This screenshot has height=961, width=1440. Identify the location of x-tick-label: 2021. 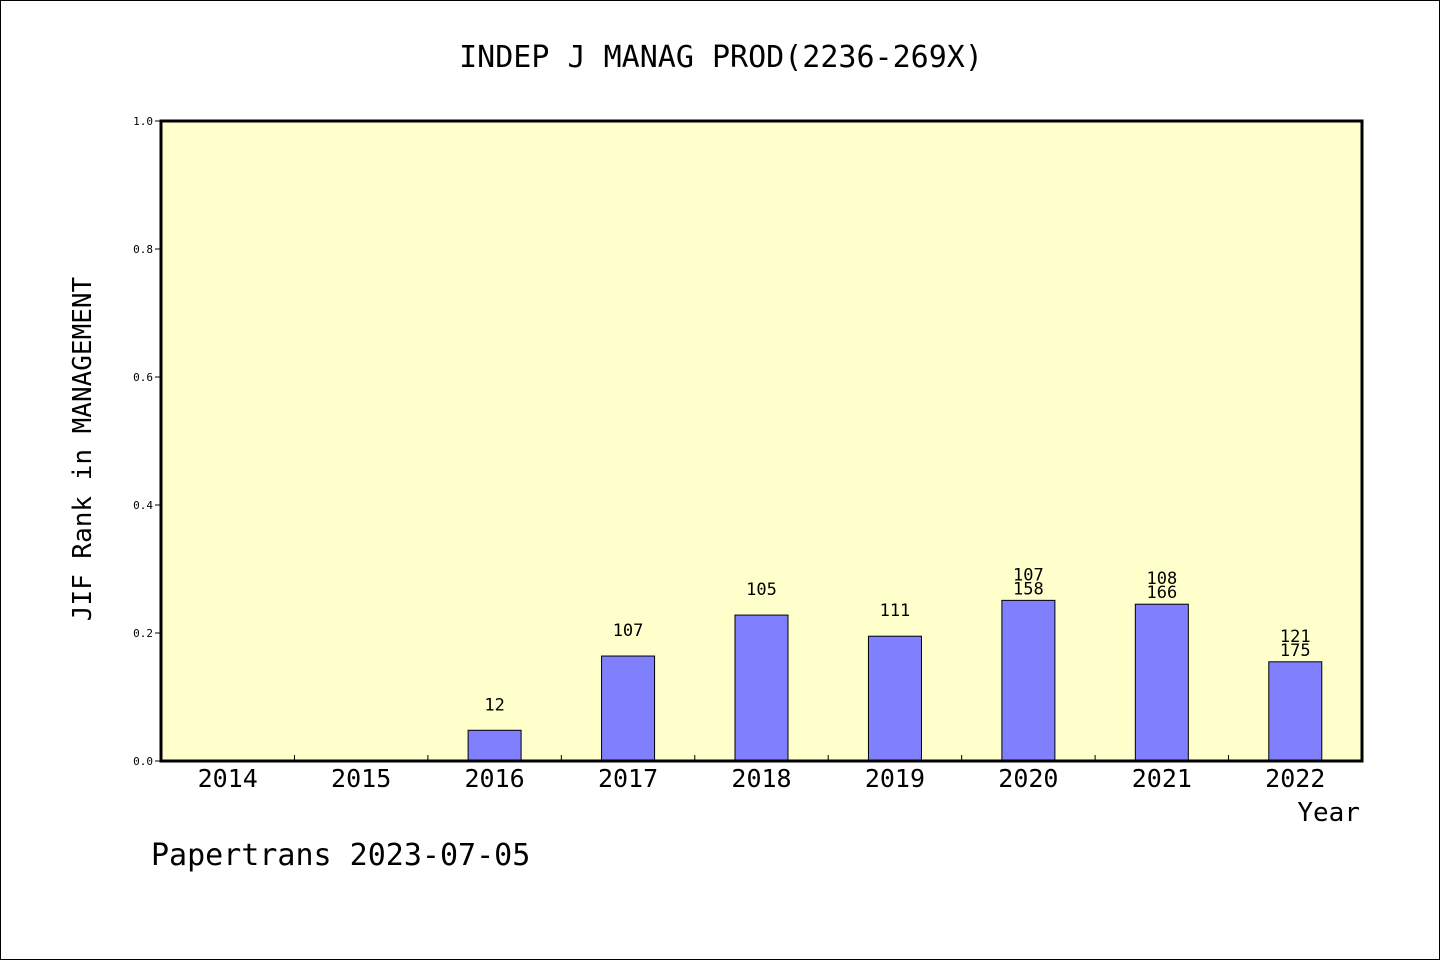
(1162, 778).